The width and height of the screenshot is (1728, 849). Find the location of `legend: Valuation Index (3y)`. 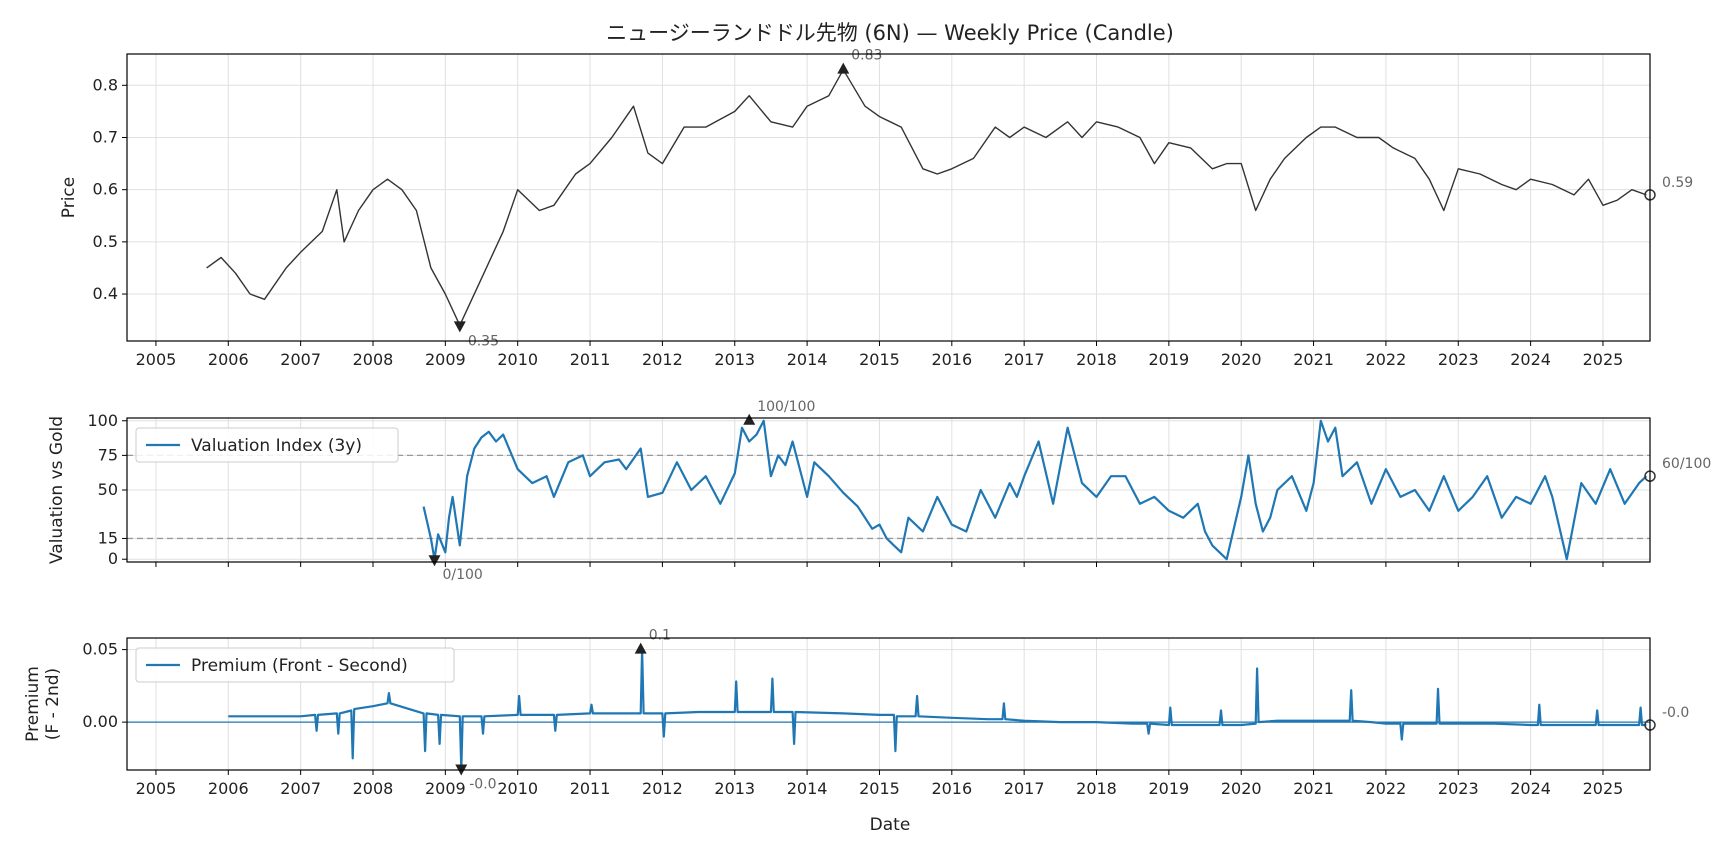

legend: Valuation Index (3y) is located at coordinates (267, 445).